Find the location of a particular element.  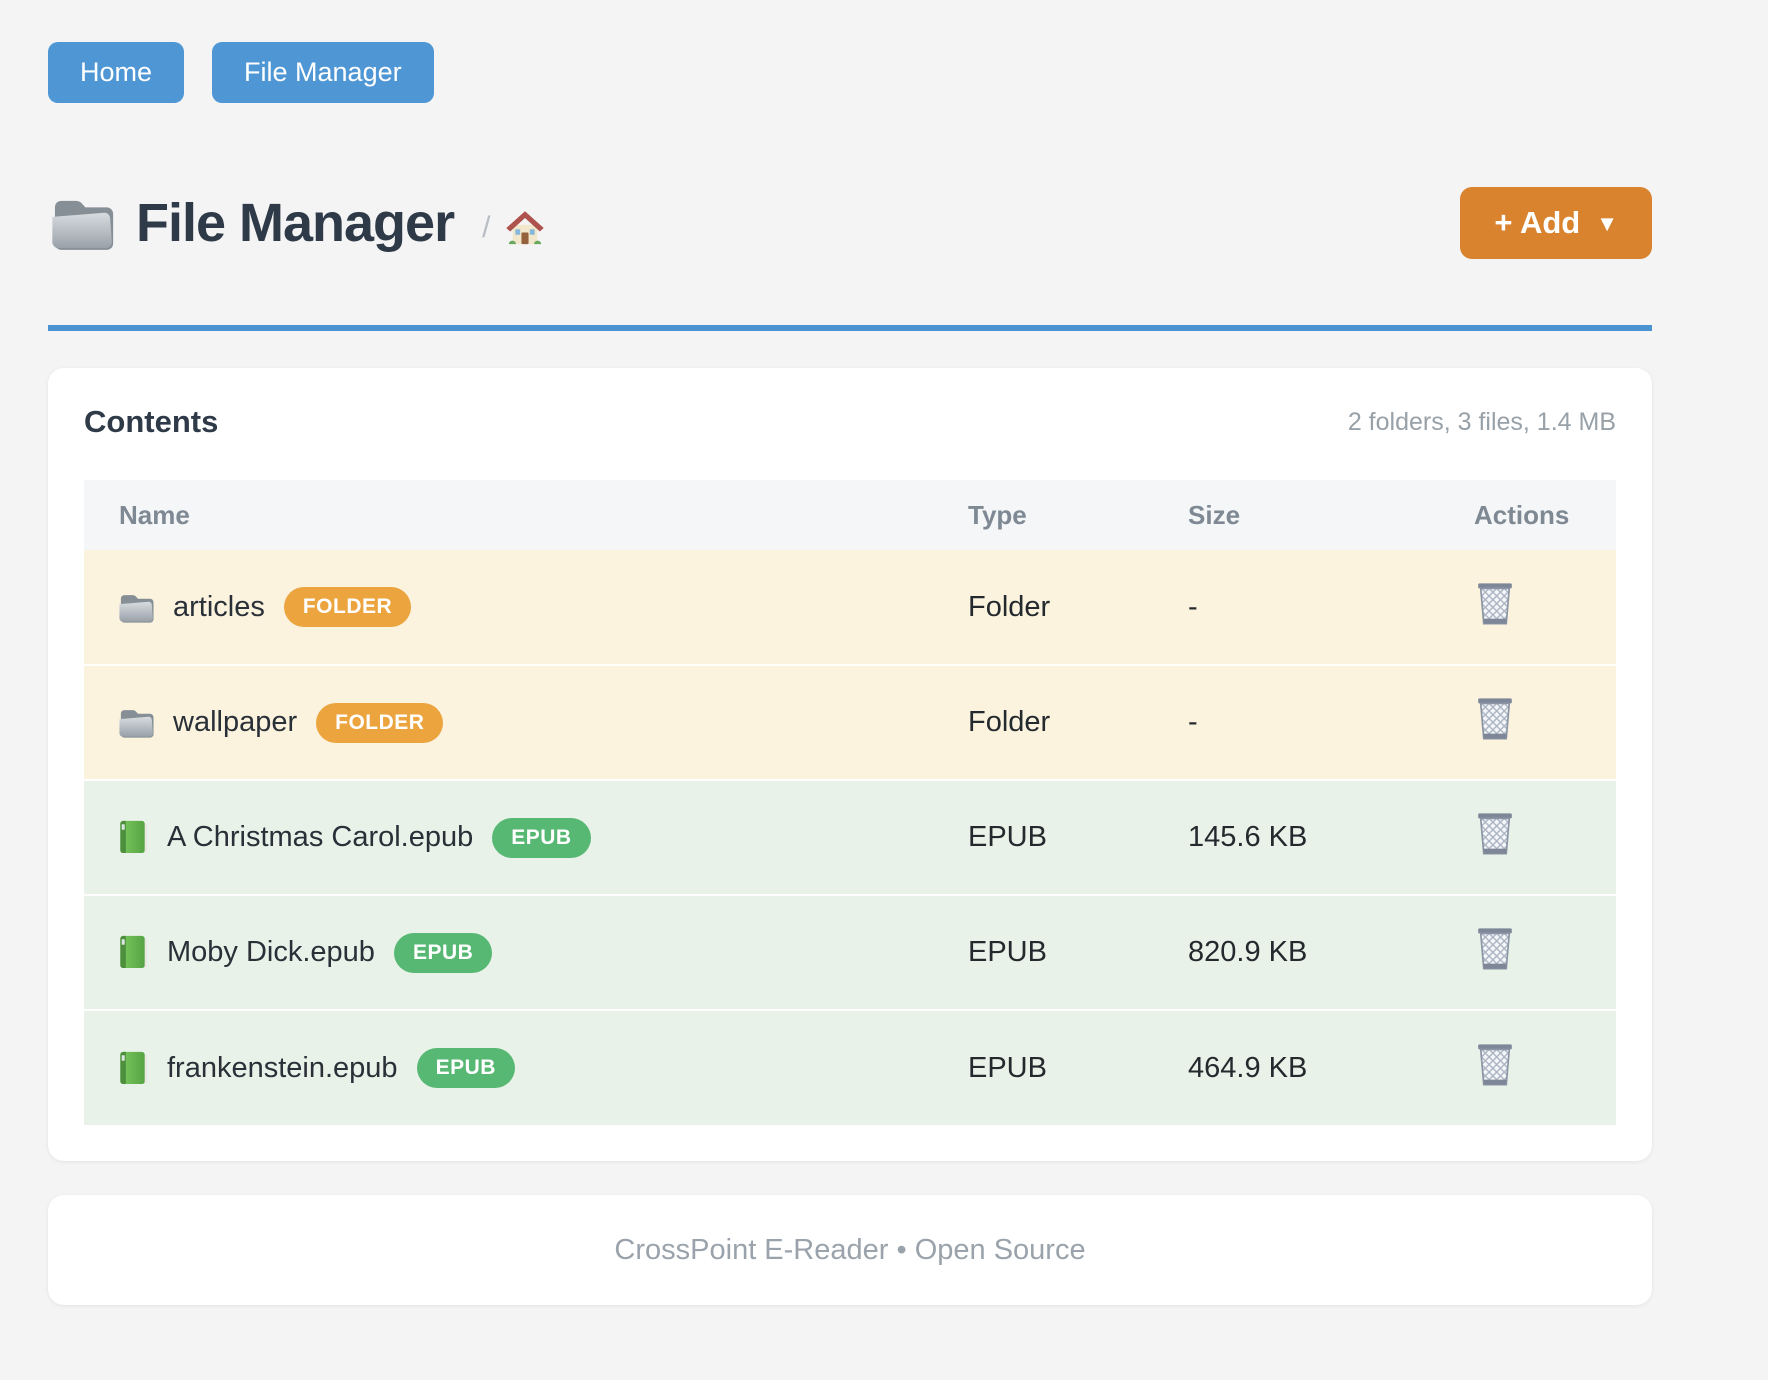

table-row: Moby Dick.epub EPUB EPUB 820.9 KB is located at coordinates (850, 952).